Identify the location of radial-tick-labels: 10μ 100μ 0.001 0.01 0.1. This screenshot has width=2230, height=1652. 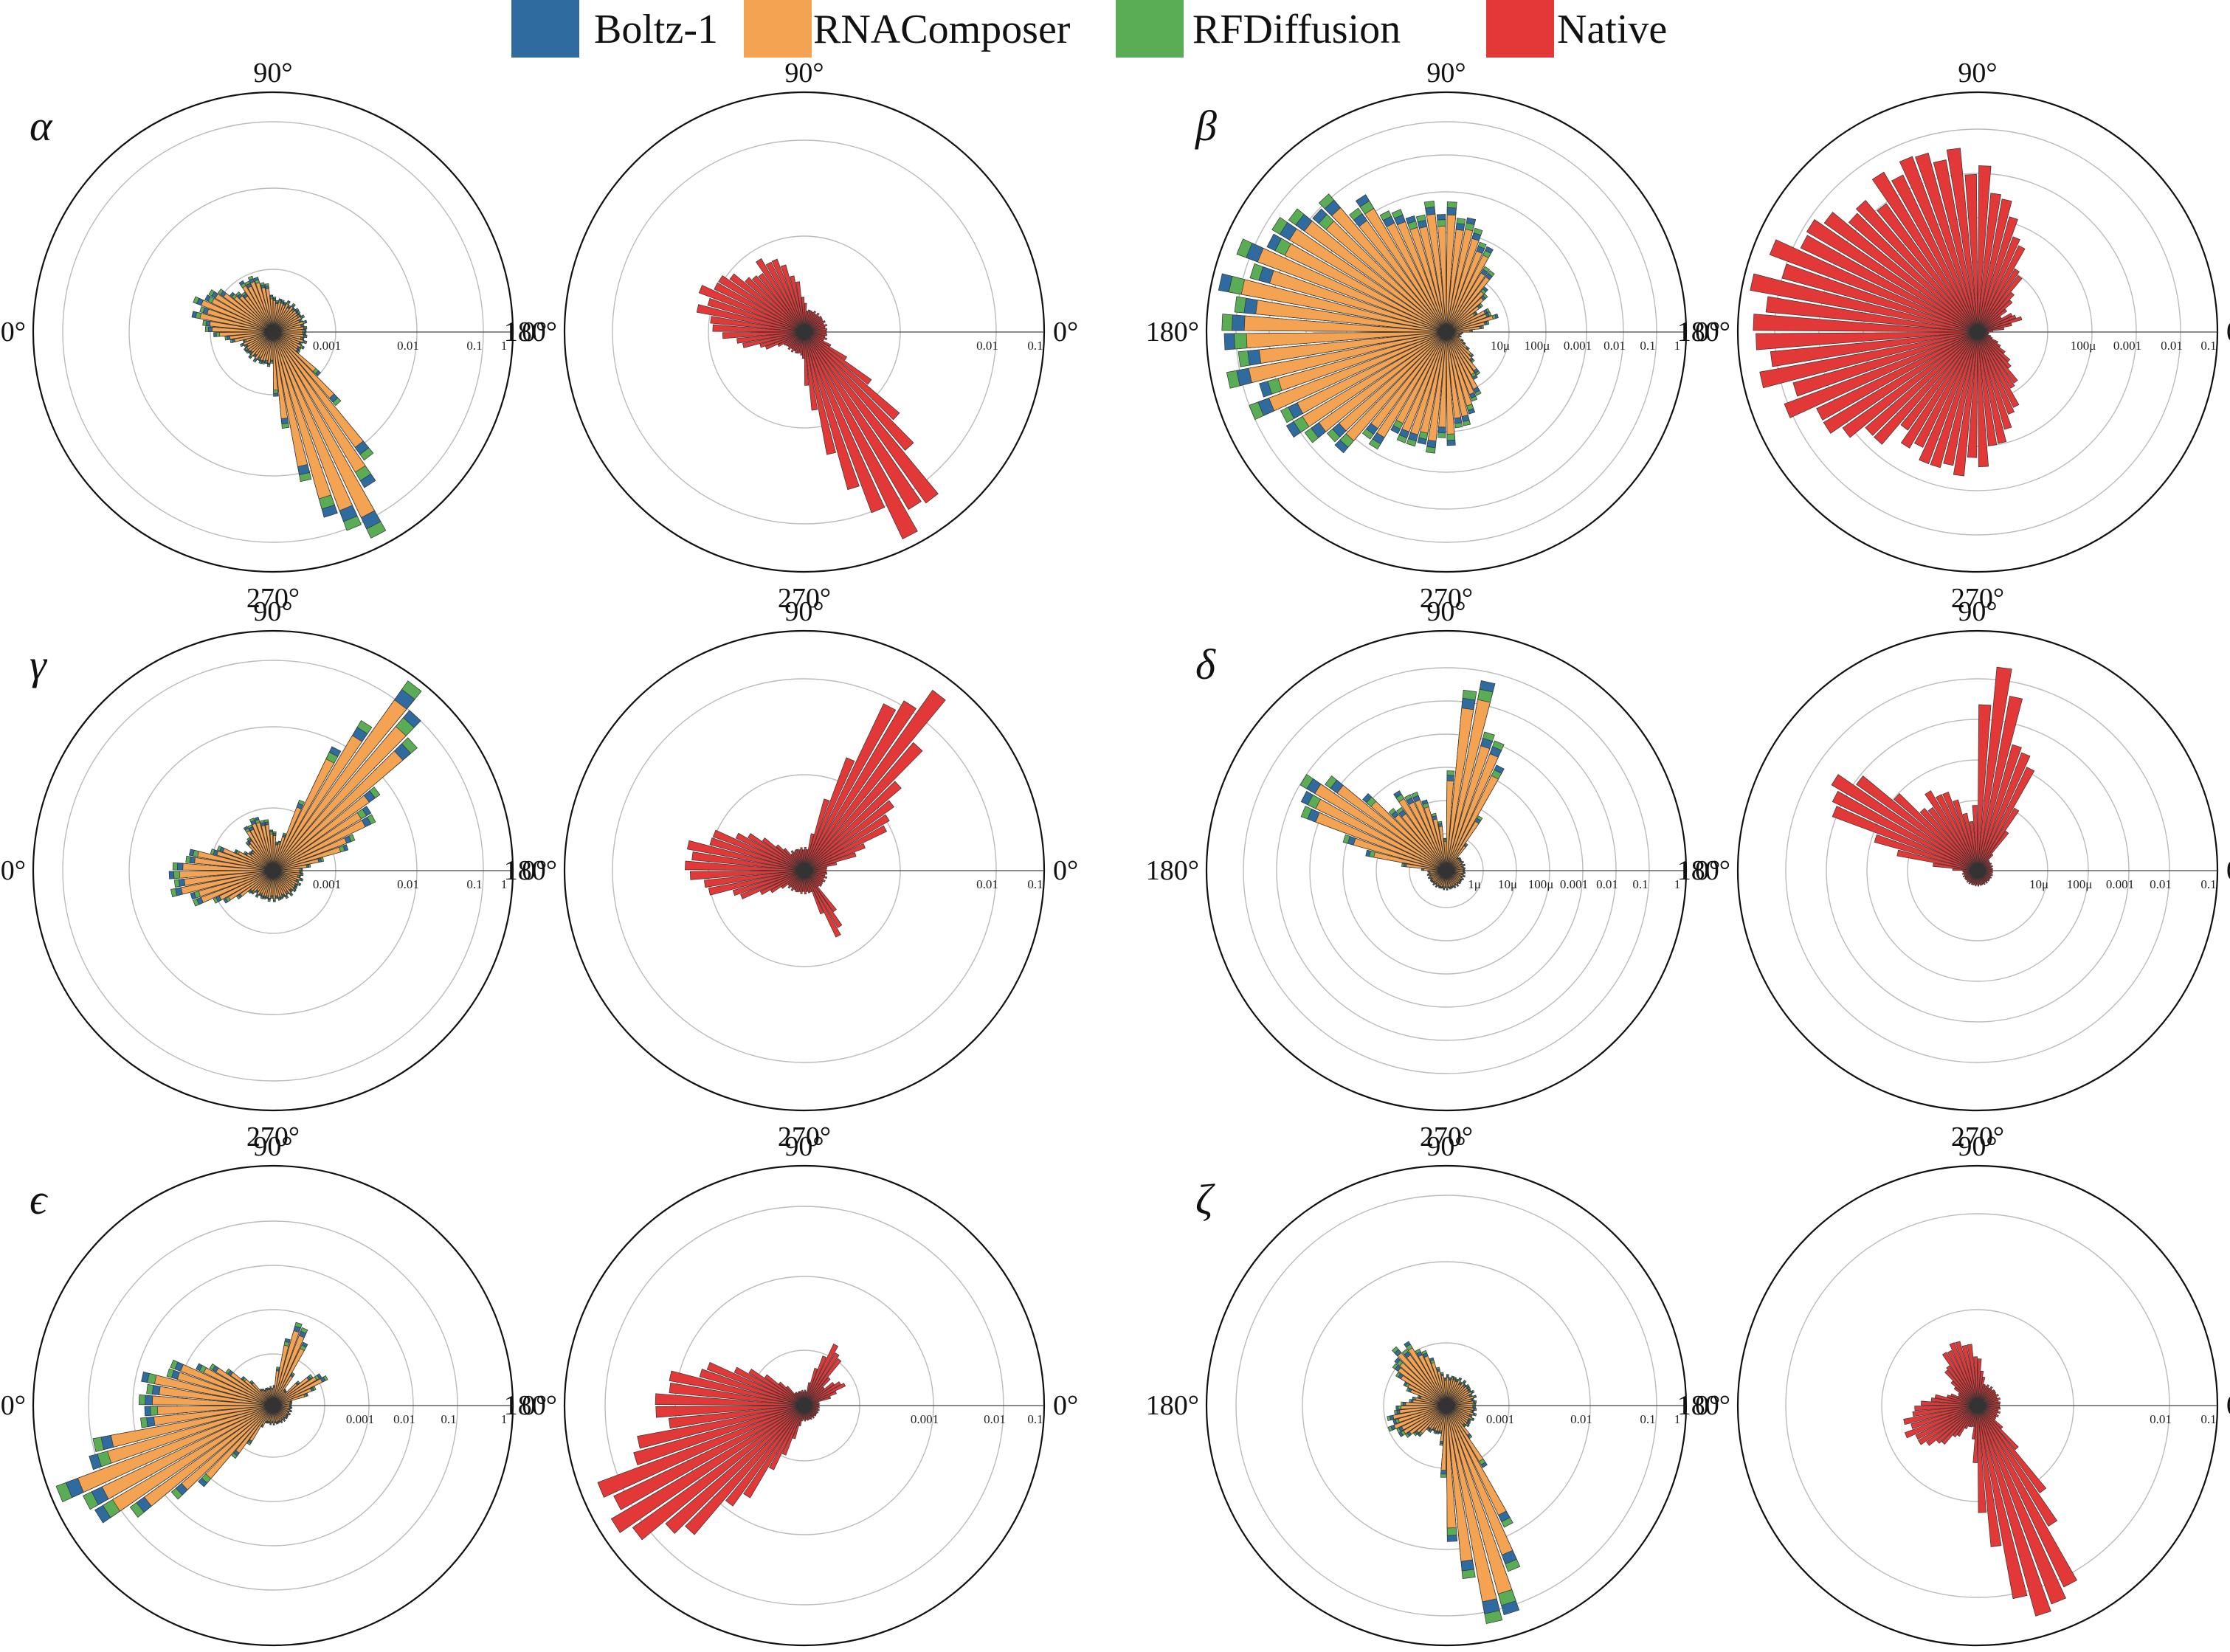
(2123, 884).